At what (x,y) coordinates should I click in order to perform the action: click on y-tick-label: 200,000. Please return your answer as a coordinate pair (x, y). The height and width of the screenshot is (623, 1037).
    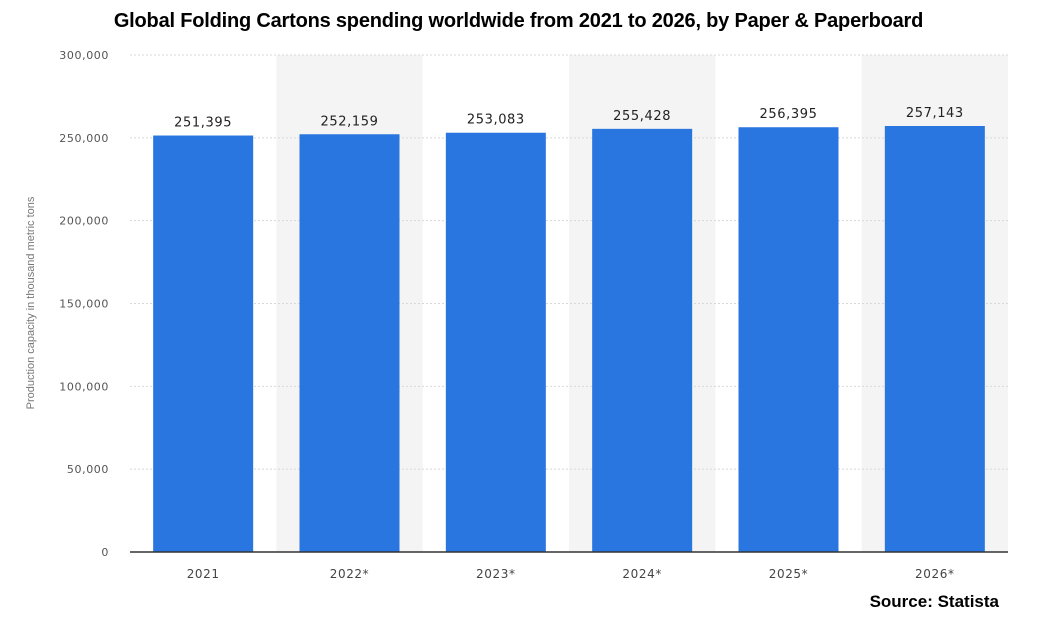
    Looking at the image, I should click on (84, 221).